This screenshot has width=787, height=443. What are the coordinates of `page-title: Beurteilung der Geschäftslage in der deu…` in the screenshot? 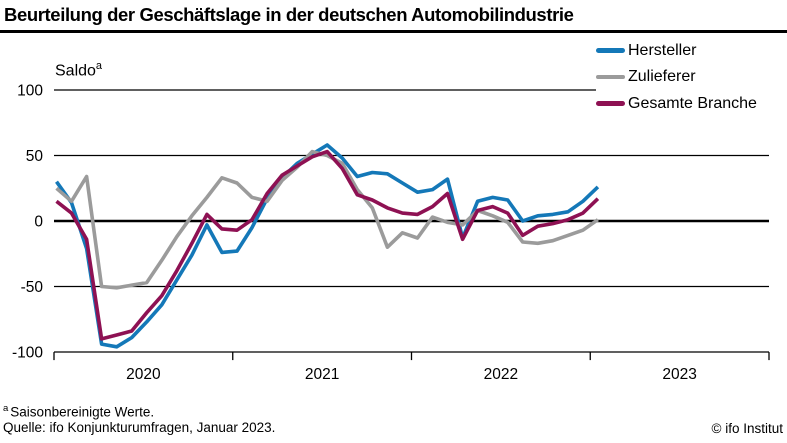 It's located at (289, 14).